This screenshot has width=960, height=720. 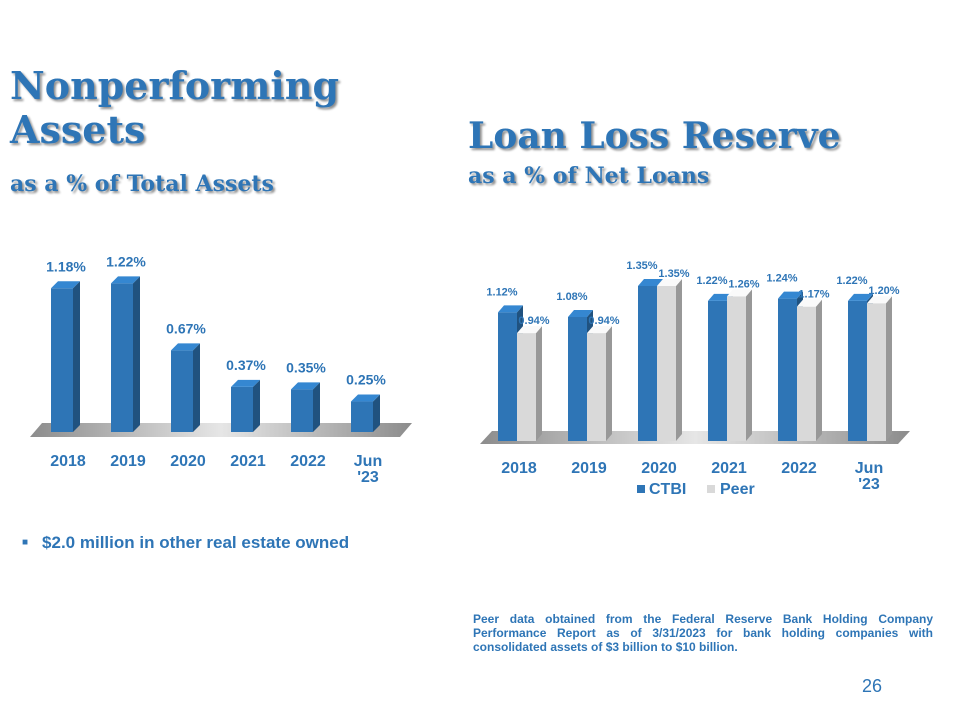 I want to click on llr-data-label-peer: 1.20%, so click(x=883, y=291).